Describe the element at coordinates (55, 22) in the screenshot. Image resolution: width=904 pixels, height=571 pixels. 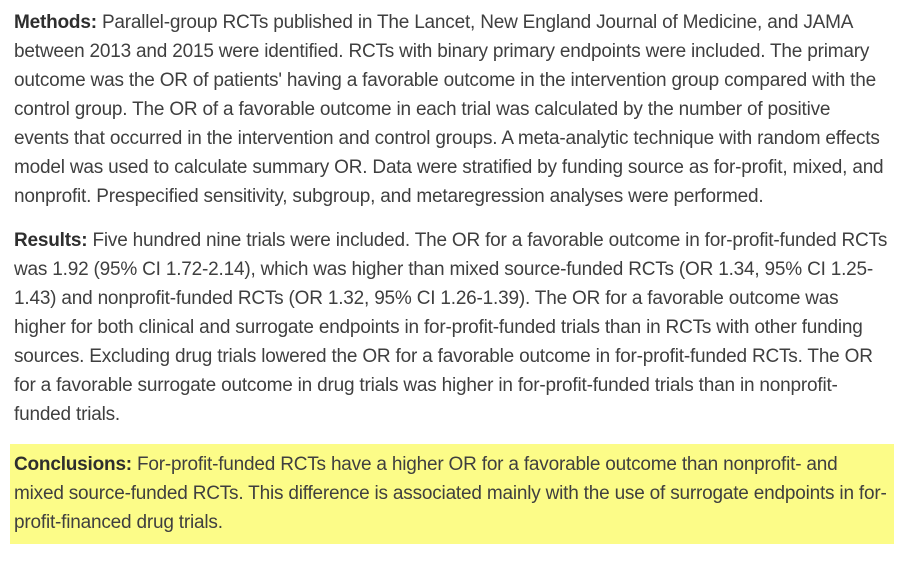
I see `methods-label: Methods:` at that location.